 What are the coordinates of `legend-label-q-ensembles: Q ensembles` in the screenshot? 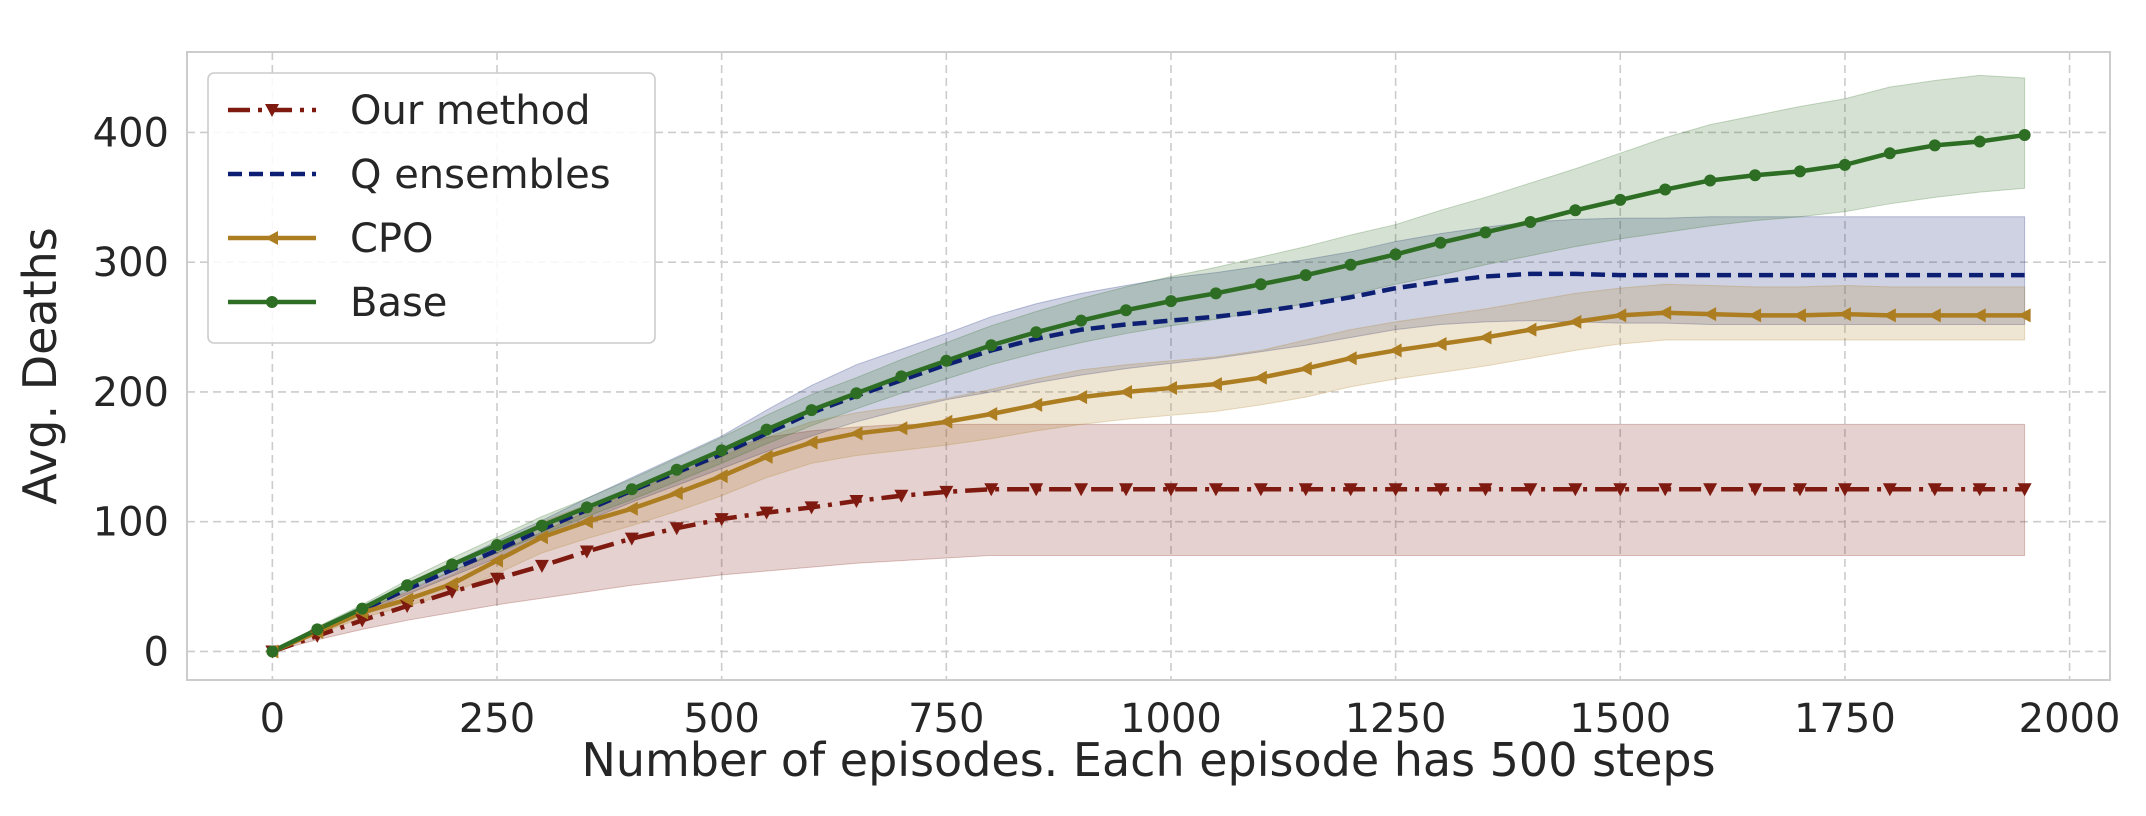 It's located at (480, 175).